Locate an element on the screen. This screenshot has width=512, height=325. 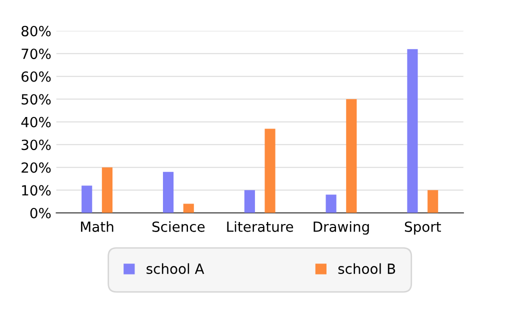
y-tick-label: 0% is located at coordinates (40, 213).